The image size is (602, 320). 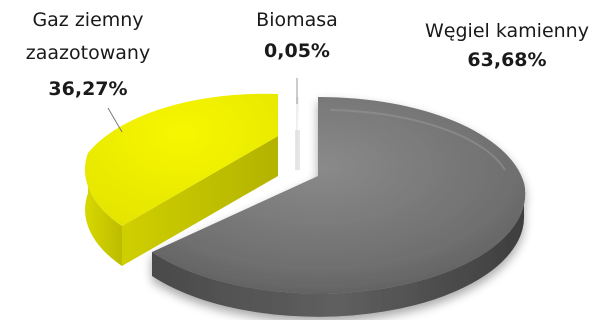 What do you see at coordinates (507, 31) in the screenshot?
I see `label-wegiel-kamienny-name: Węgiel kamienny` at bounding box center [507, 31].